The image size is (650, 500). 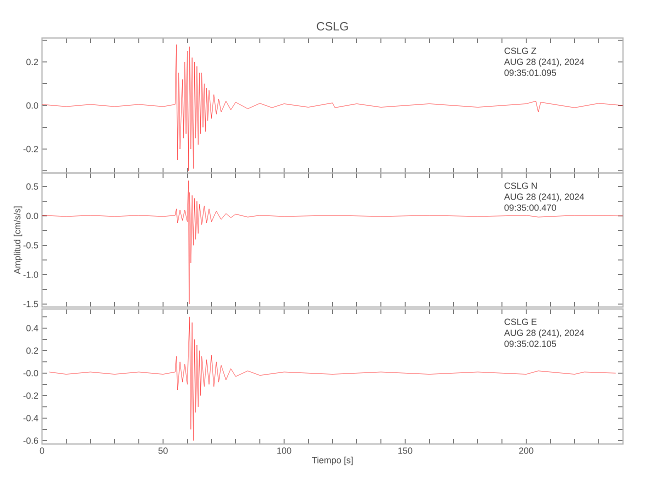 What do you see at coordinates (42, 451) in the screenshot?
I see `x-tick-label: 0` at bounding box center [42, 451].